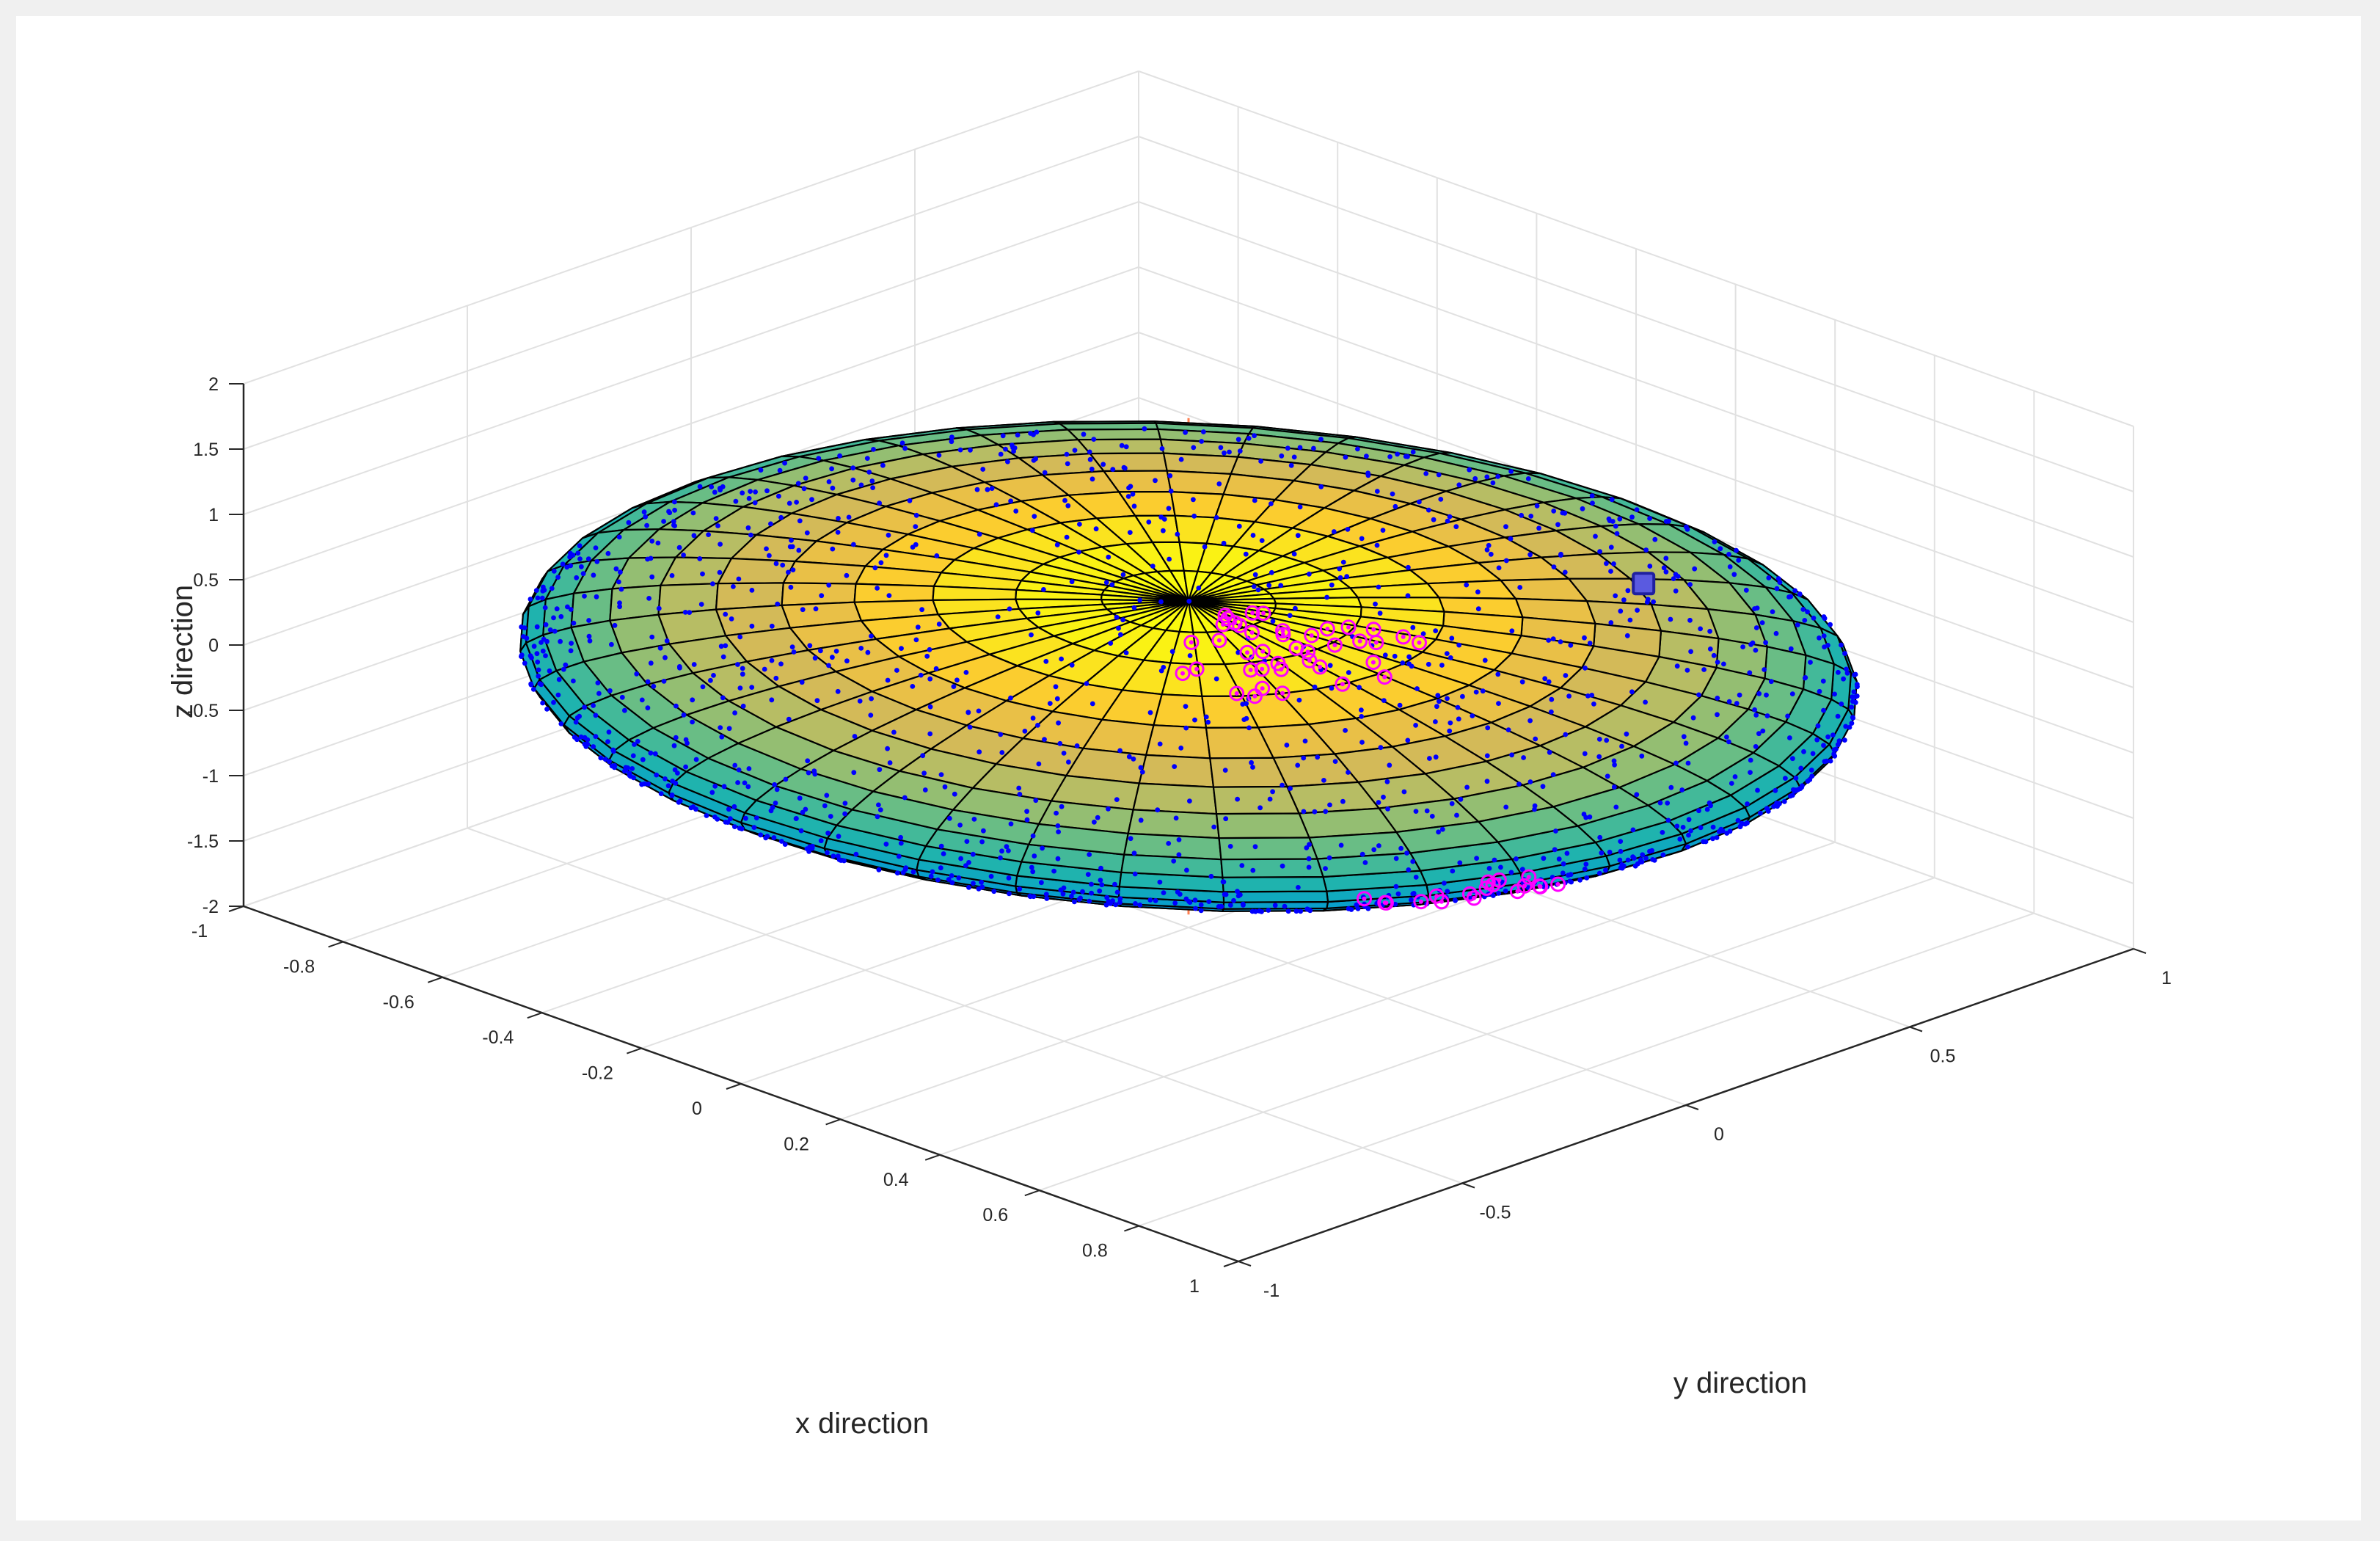 The height and width of the screenshot is (1541, 2380). What do you see at coordinates (183, 651) in the screenshot?
I see `z-axis-title: z direction` at bounding box center [183, 651].